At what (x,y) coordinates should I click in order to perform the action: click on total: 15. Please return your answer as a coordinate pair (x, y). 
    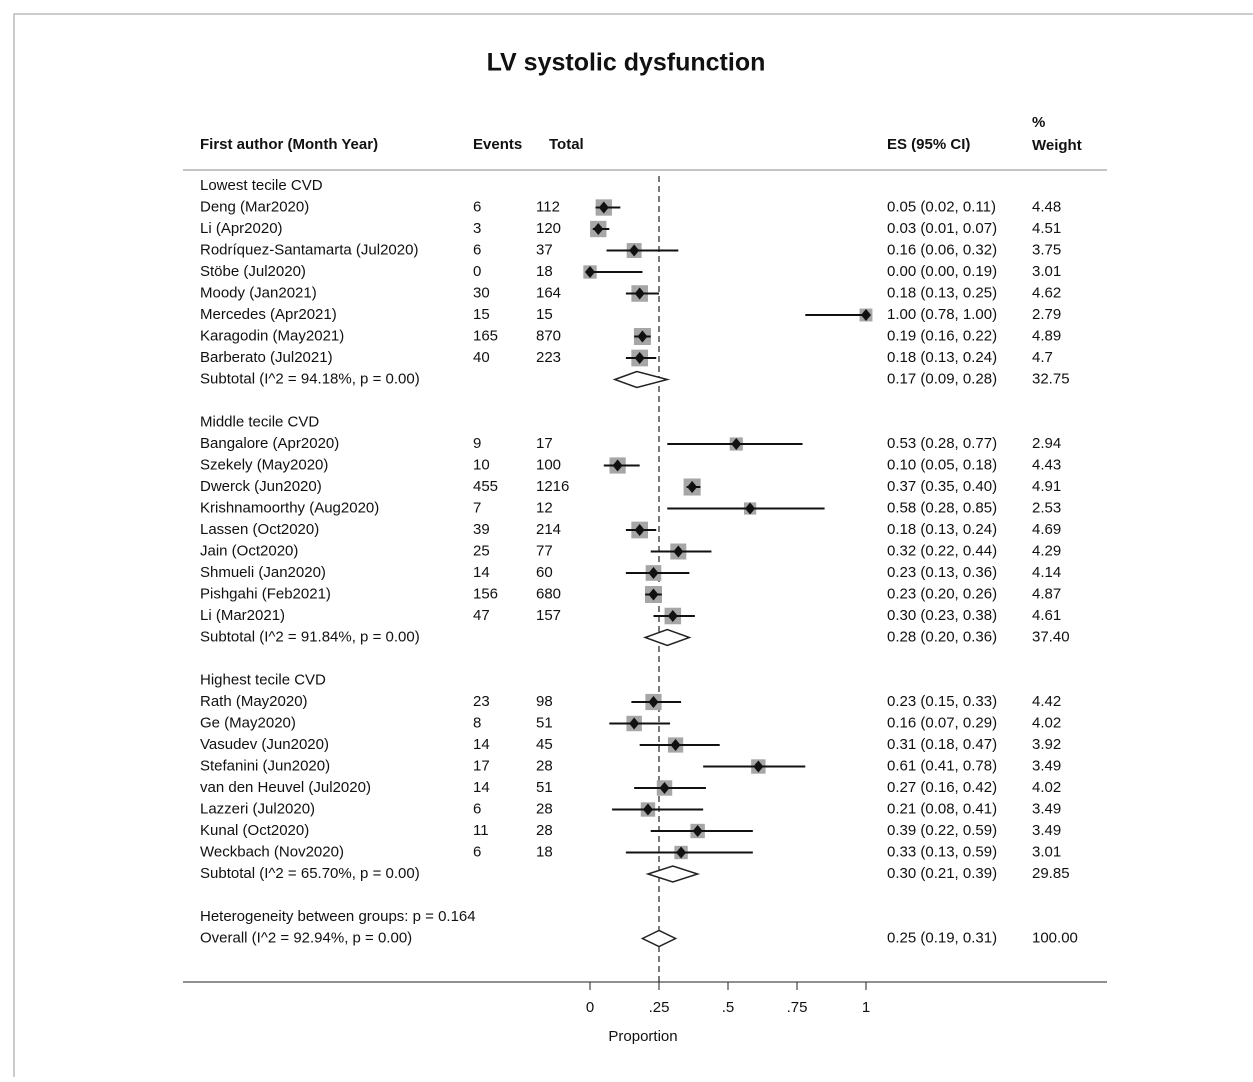
    Looking at the image, I should click on (544, 314).